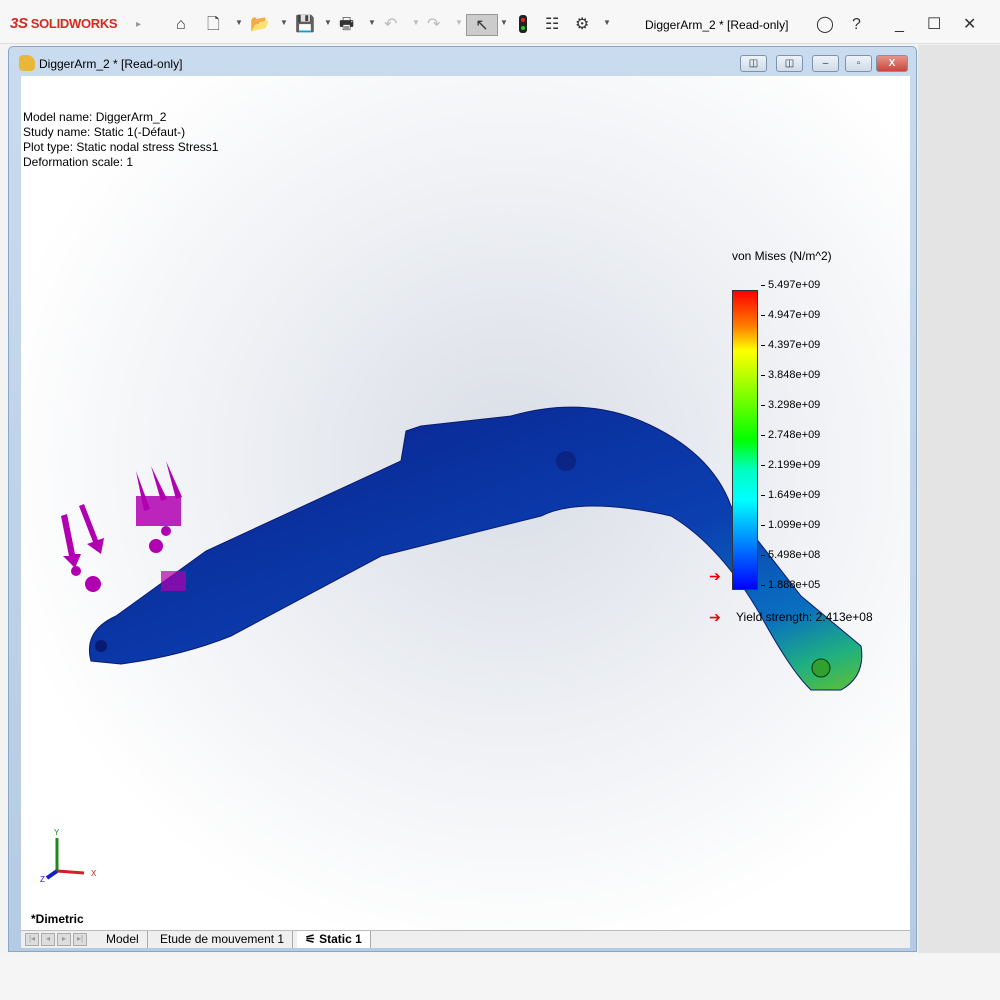 The height and width of the screenshot is (1000, 1000). I want to click on y-axis-label: Y, so click(57, 832).